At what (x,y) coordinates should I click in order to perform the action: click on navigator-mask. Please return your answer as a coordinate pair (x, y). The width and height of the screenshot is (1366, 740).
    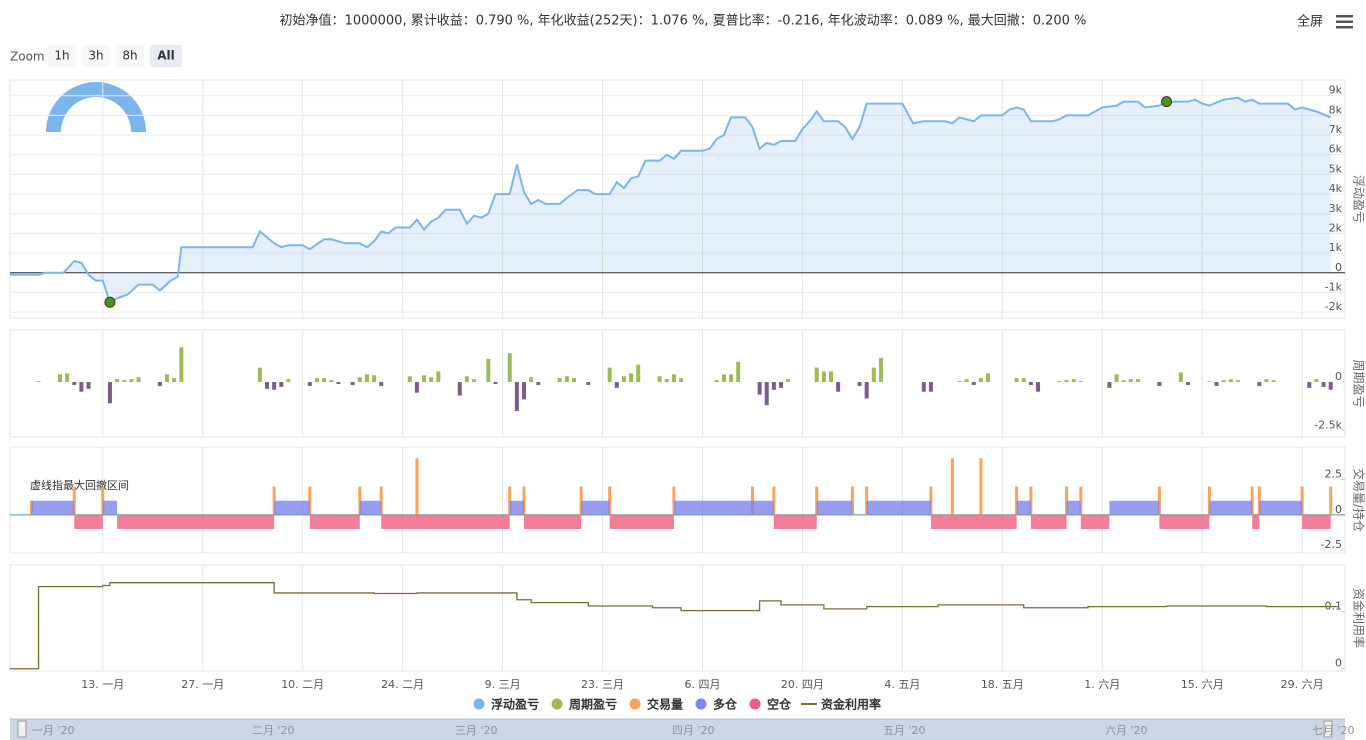
    Looking at the image, I should click on (677, 729).